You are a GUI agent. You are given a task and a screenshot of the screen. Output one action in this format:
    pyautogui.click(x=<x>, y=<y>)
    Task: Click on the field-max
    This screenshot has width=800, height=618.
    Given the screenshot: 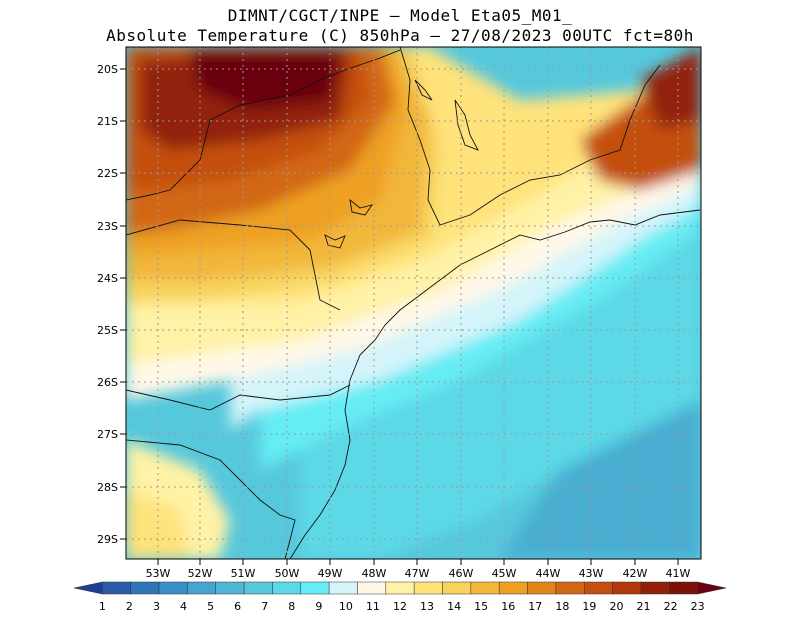 What is the action you would take?
    pyautogui.click(x=265, y=80)
    